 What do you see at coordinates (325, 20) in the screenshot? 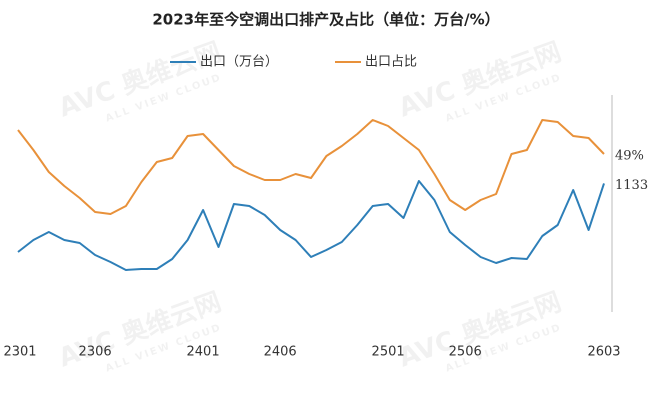
I see `chart-title: 2023年至今空调出口排产及占比（单位：万台/%）` at bounding box center [325, 20].